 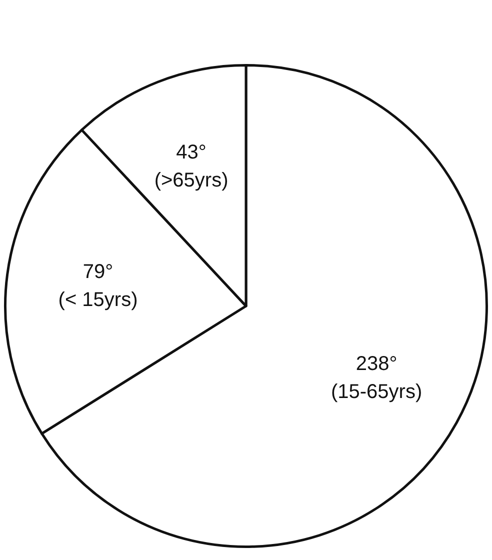 I want to click on data-label: 43°, so click(x=191, y=153).